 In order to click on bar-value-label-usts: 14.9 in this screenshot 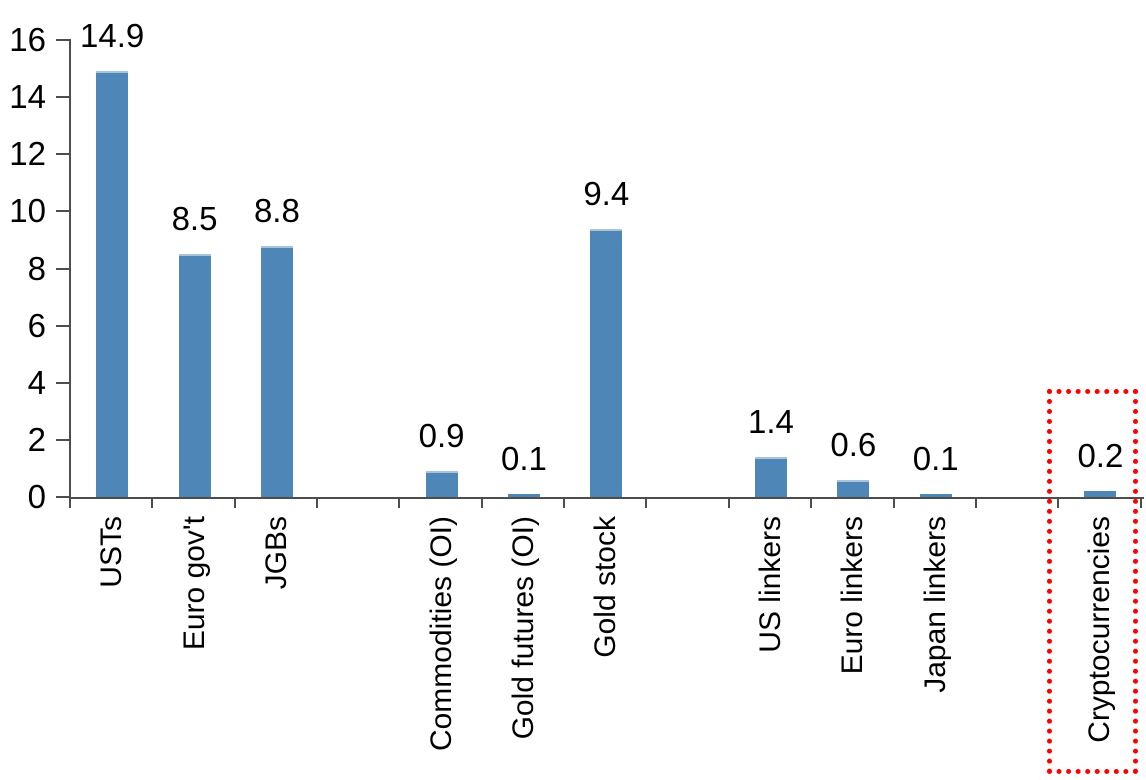, I will do `click(112, 36)`.